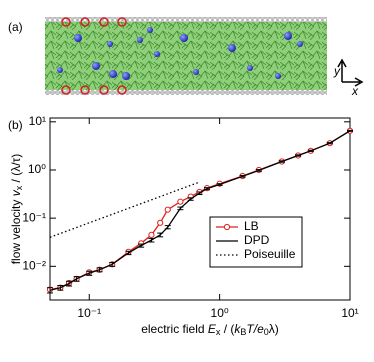  What do you see at coordinates (337, 71) in the screenshot?
I see `axis-y-glyph-label: y` at bounding box center [337, 71].